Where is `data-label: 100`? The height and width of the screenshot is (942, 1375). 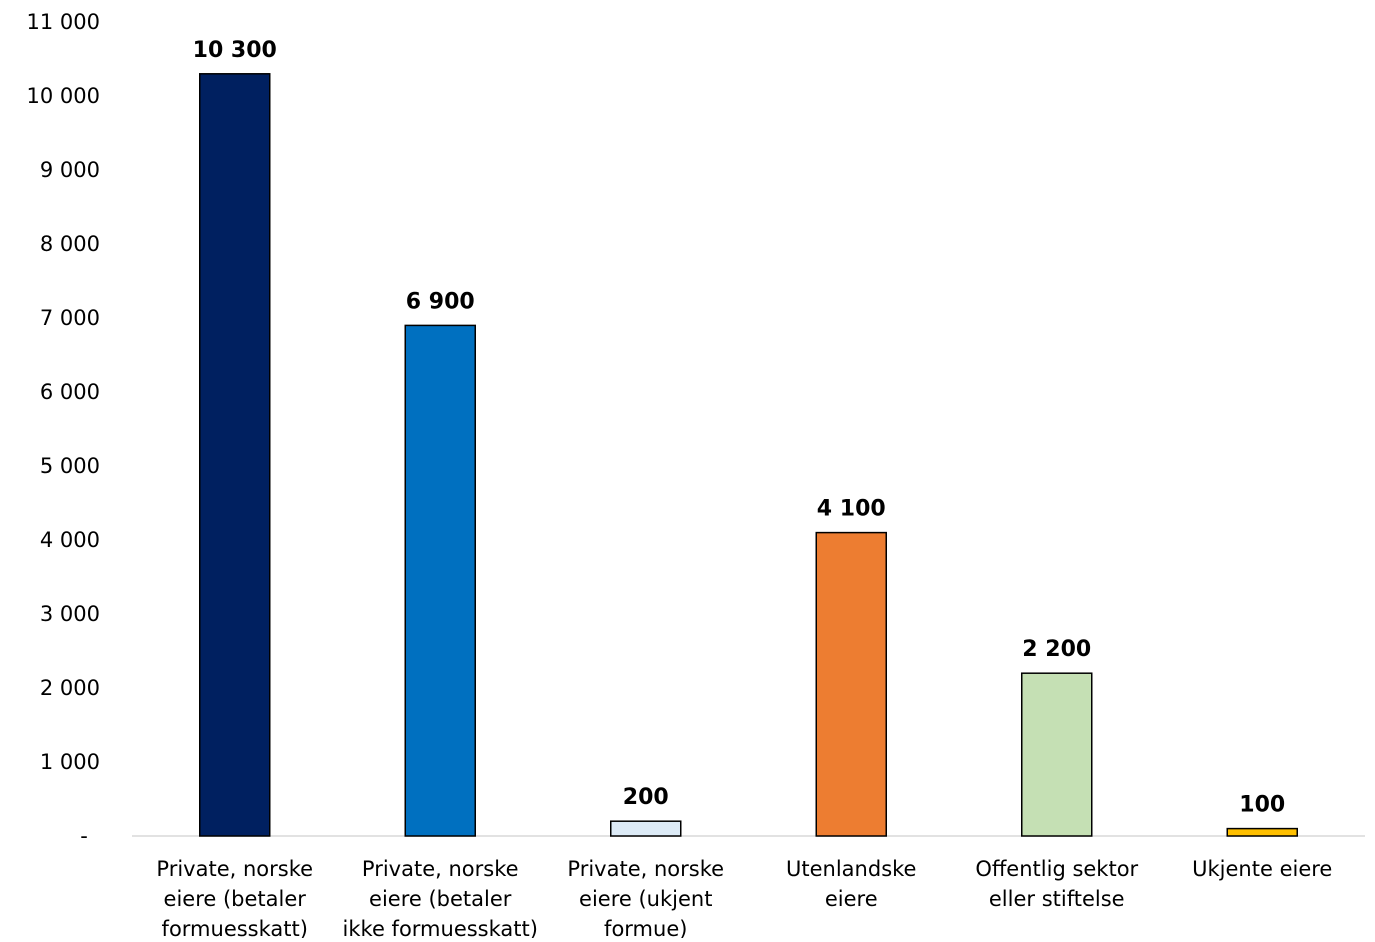
data-label: 100 is located at coordinates (1262, 805).